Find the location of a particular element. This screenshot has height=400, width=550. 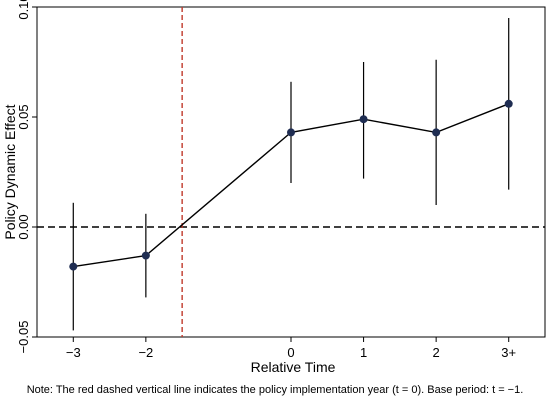

x-tick-label: −2 is located at coordinates (145, 352).